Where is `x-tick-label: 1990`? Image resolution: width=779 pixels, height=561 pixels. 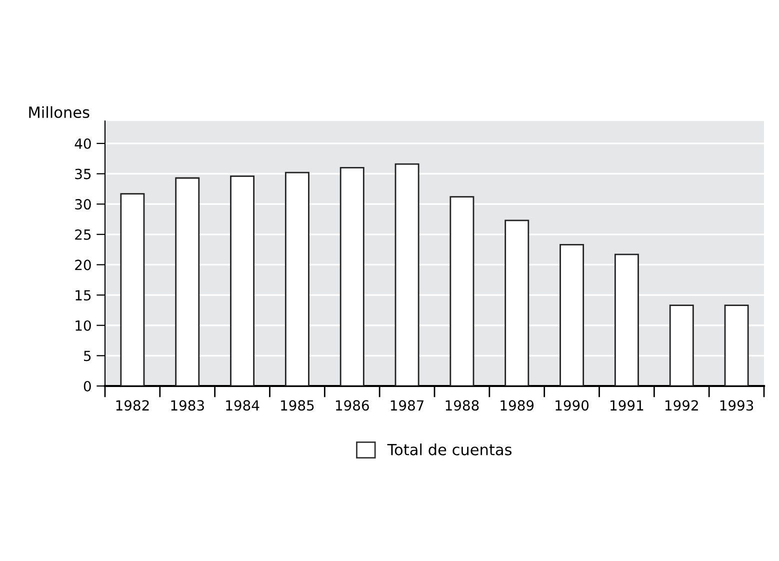 x-tick-label: 1990 is located at coordinates (572, 405).